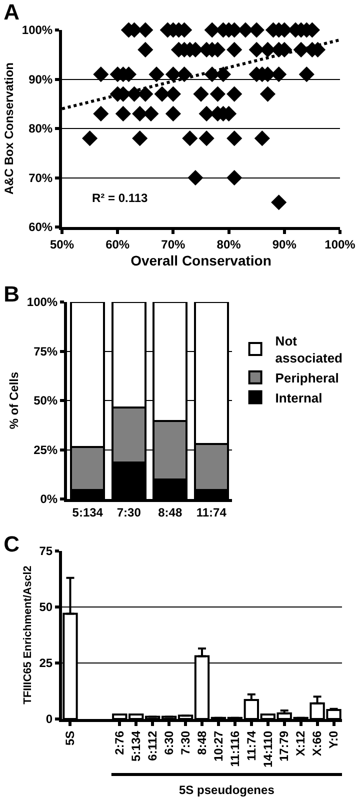 The image size is (360, 800). What do you see at coordinates (62, 244) in the screenshot?
I see `x-tick-label: 50%` at bounding box center [62, 244].